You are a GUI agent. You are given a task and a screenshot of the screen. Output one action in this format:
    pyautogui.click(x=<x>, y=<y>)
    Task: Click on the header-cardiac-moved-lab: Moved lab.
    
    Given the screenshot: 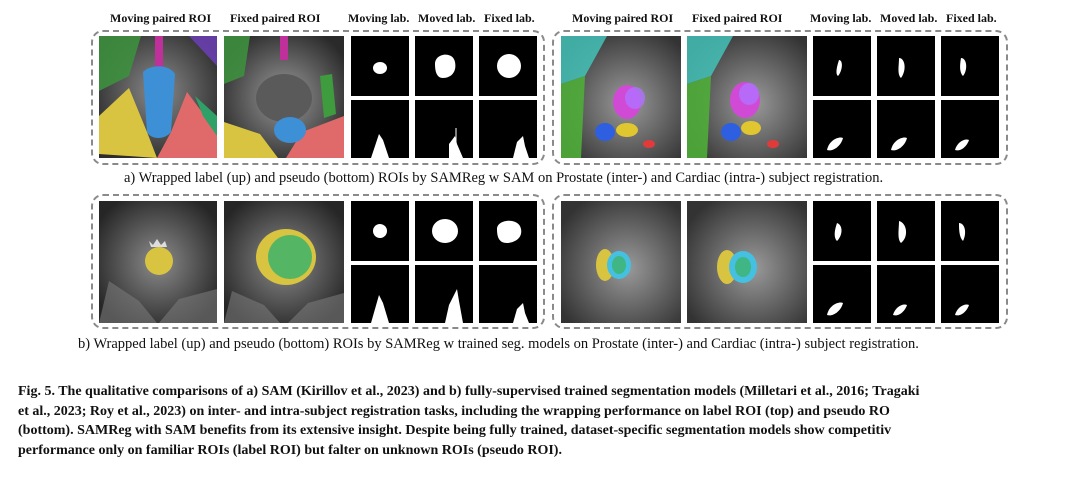 What is the action you would take?
    pyautogui.click(x=909, y=18)
    